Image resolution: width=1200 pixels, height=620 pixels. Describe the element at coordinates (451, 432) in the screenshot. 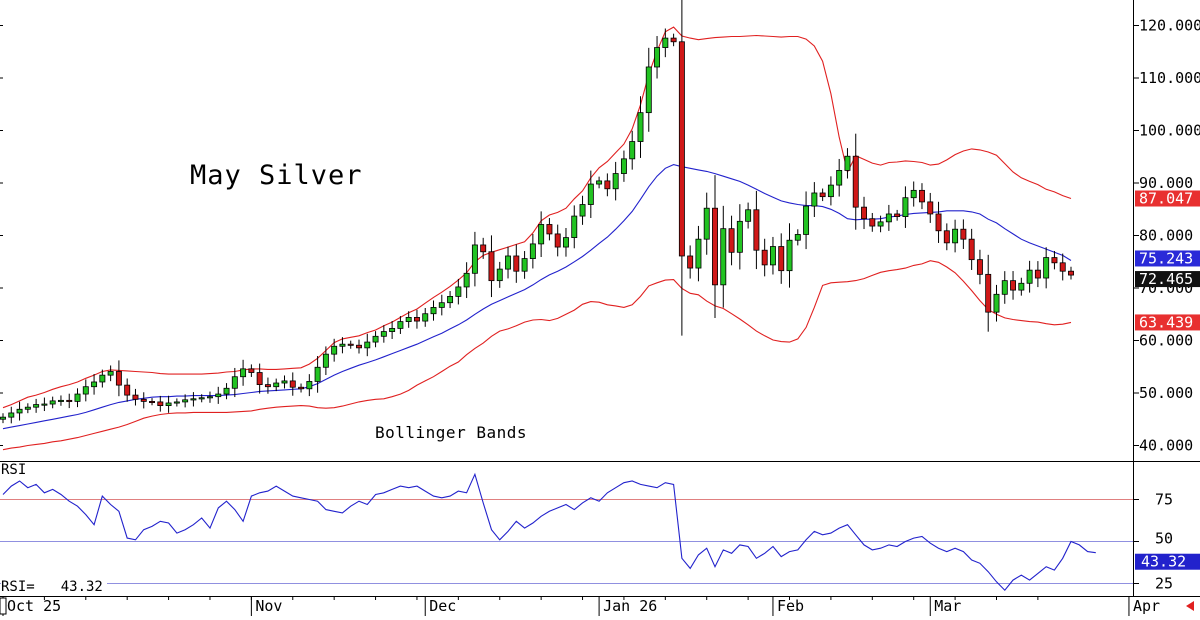

I see `bollinger-bands-label: Bollinger Bands` at that location.